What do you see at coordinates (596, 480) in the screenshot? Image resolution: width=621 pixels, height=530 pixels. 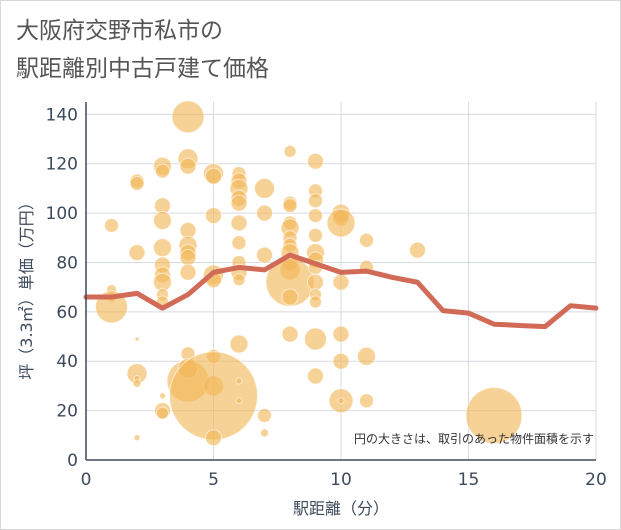 I see `x-tick-label: 20` at bounding box center [596, 480].